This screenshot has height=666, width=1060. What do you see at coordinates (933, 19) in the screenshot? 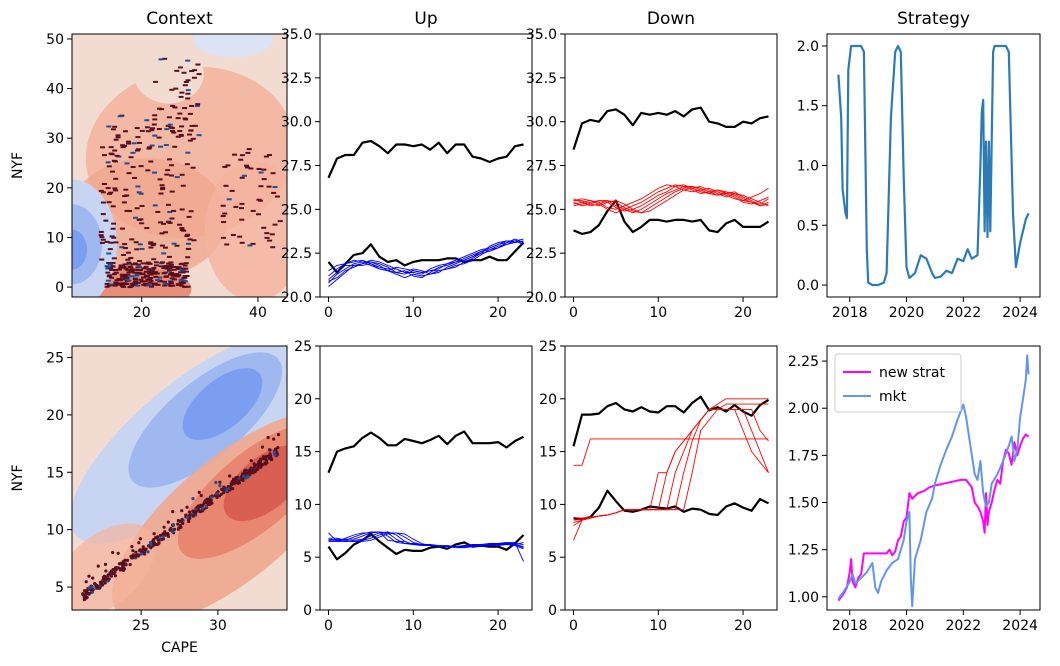
I see `panel-title: Strategy` at bounding box center [933, 19].